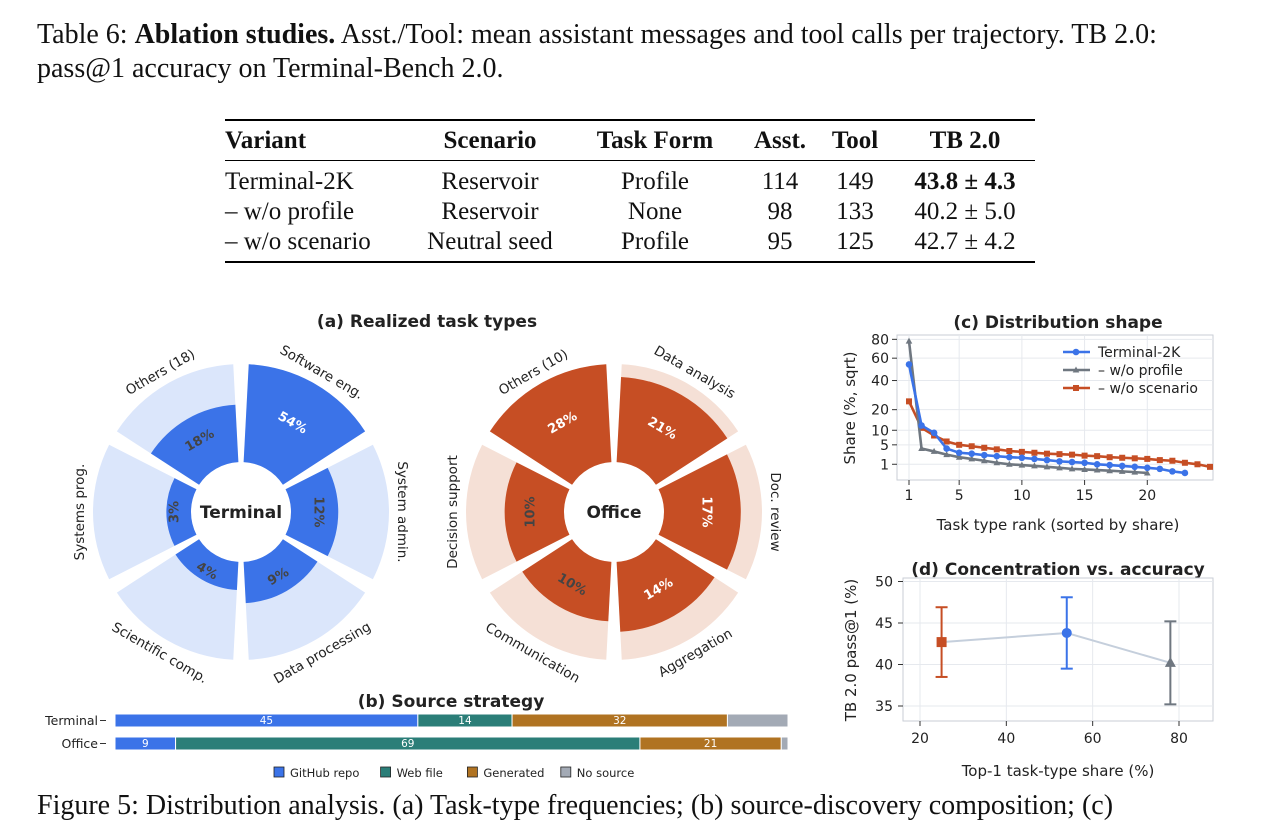 The image size is (1266, 826). What do you see at coordinates (304, 424) in the screenshot?
I see `slice-software-eng-` at bounding box center [304, 424].